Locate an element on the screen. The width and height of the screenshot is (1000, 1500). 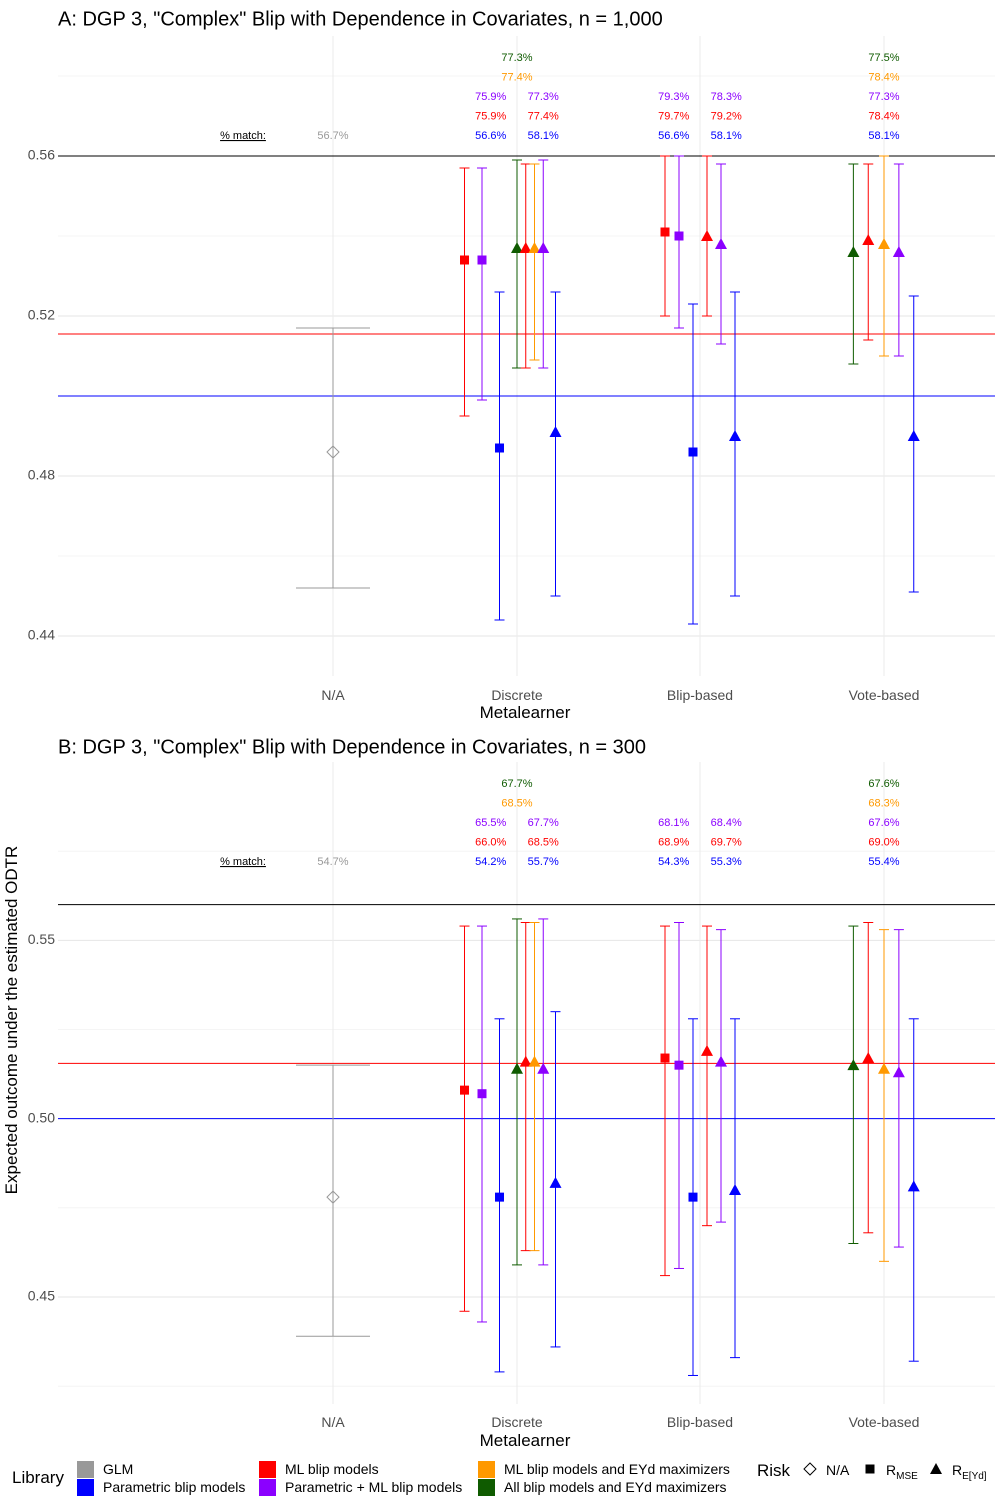
legend-label: ML blip models is located at coordinates (332, 1469).